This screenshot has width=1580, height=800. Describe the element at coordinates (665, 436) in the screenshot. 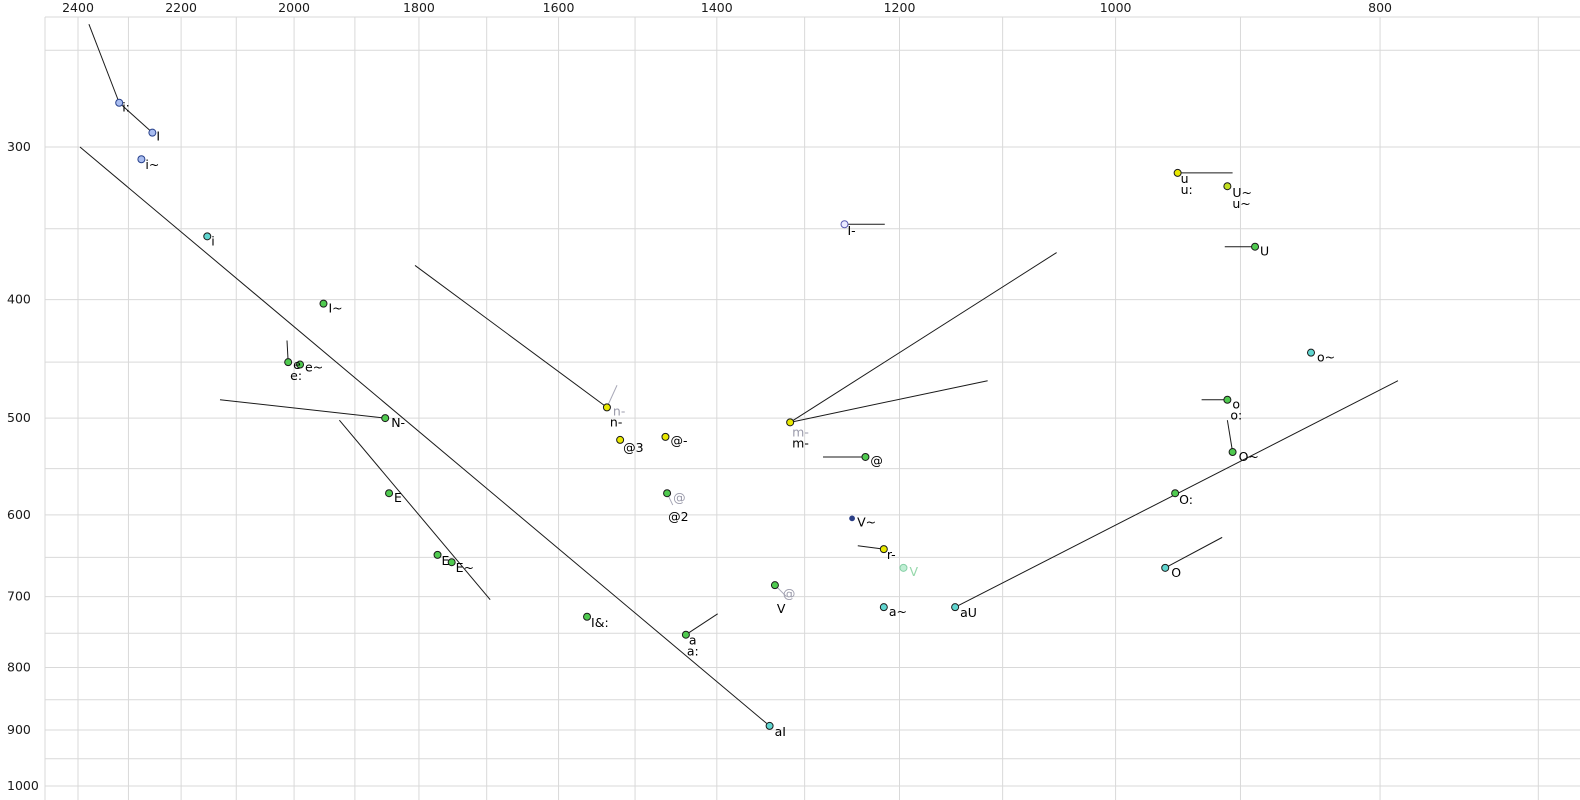

I see `data-point-schwa_dash` at that location.